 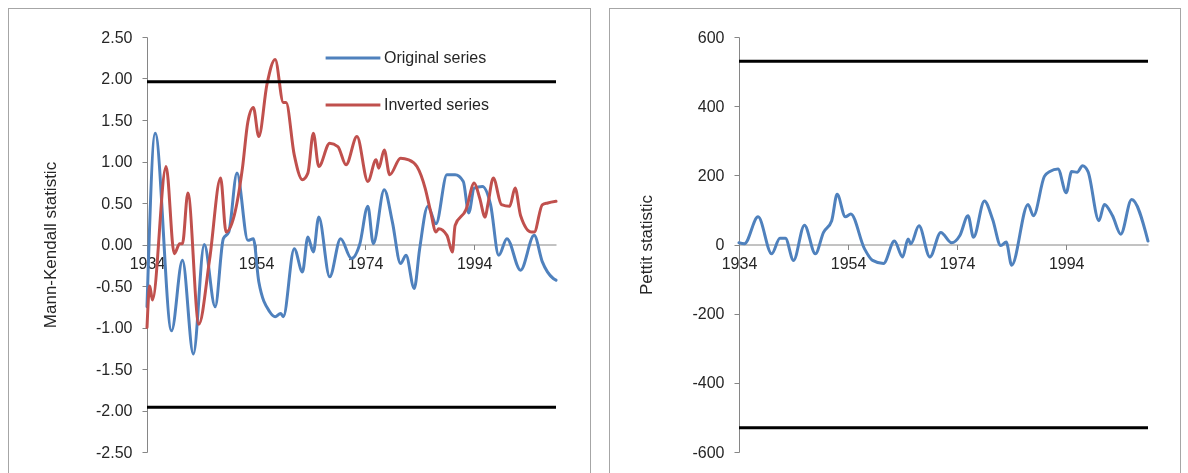 What do you see at coordinates (848, 263) in the screenshot?
I see `x-tick-label: 1954` at bounding box center [848, 263].